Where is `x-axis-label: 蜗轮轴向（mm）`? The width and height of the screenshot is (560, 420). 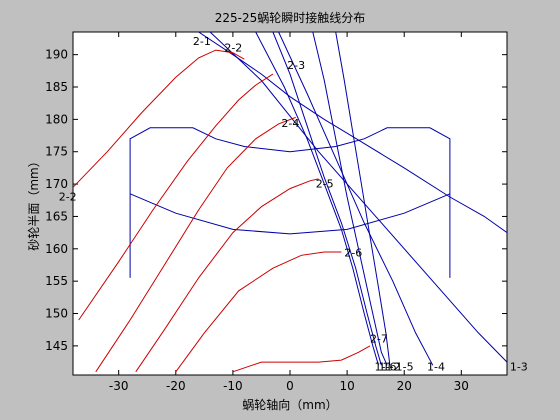 x-axis-label: 蜗轮轴向（mm） is located at coordinates (289, 404).